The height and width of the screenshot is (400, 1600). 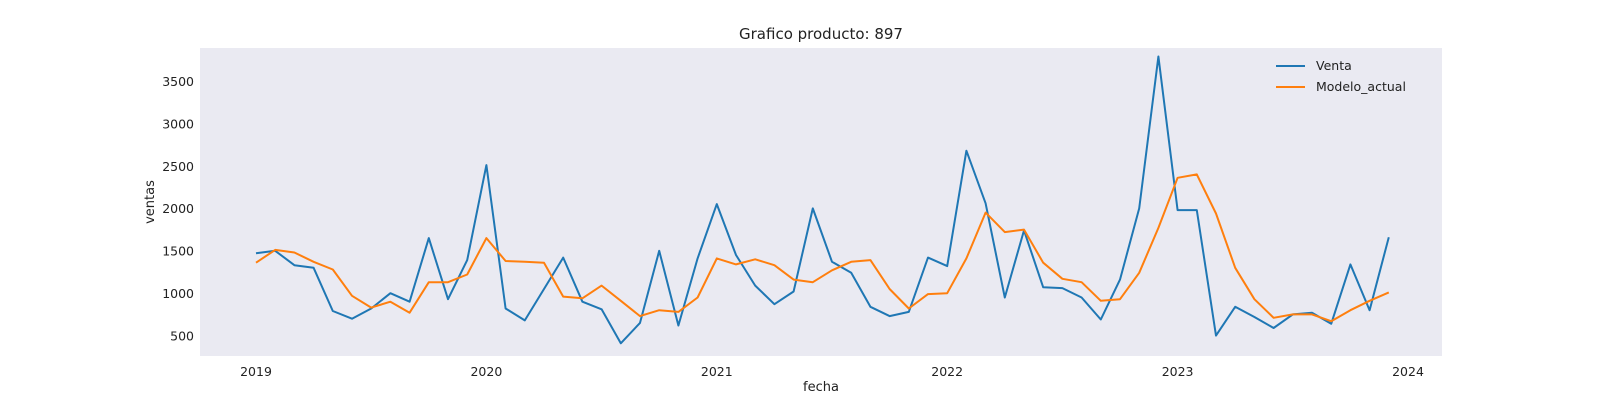 I want to click on y-axis-label: ventas, so click(x=150, y=202).